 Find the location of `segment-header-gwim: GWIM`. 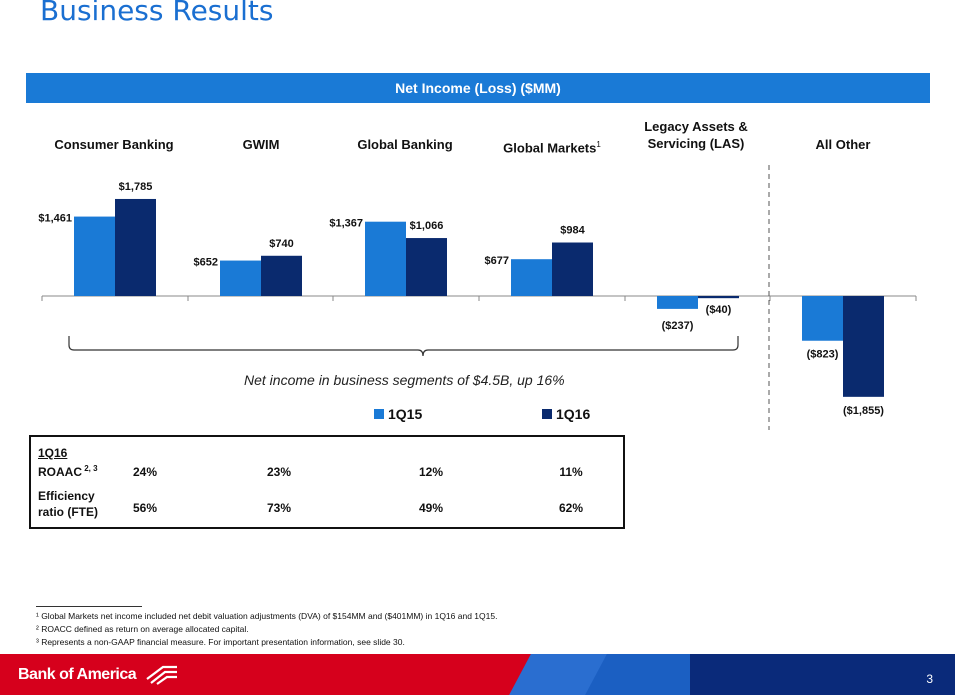

segment-header-gwim: GWIM is located at coordinates (261, 144).